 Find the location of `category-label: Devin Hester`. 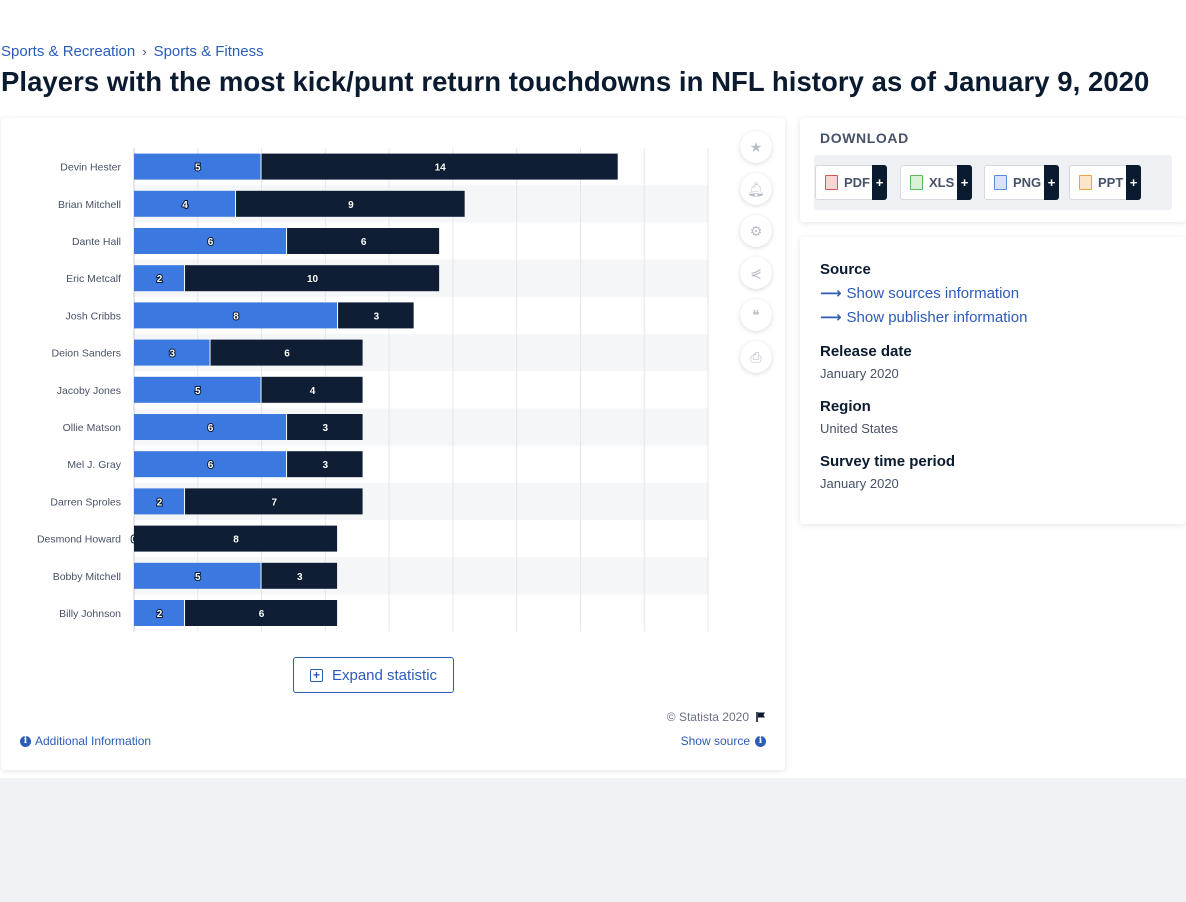

category-label: Devin Hester is located at coordinates (90, 168).